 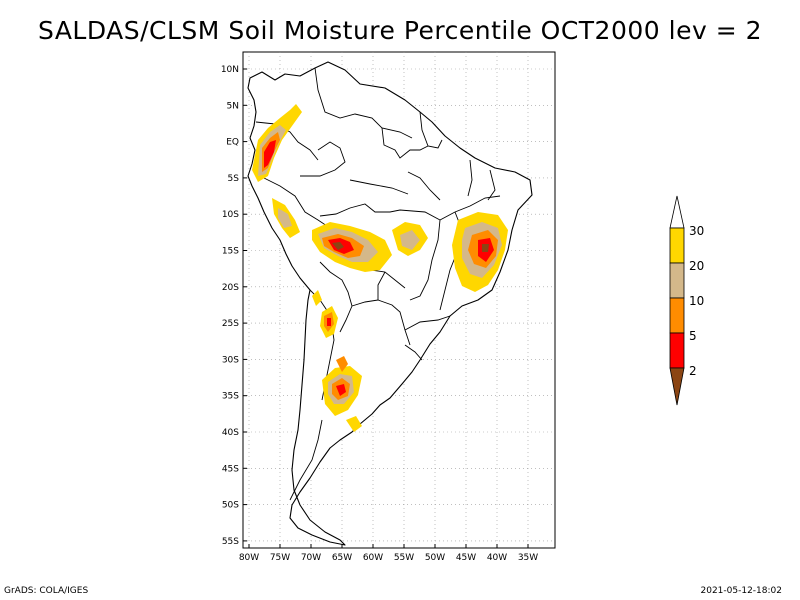 What do you see at coordinates (741, 591) in the screenshot?
I see `footer-timestamp: 2021-05-12-18:02` at bounding box center [741, 591].